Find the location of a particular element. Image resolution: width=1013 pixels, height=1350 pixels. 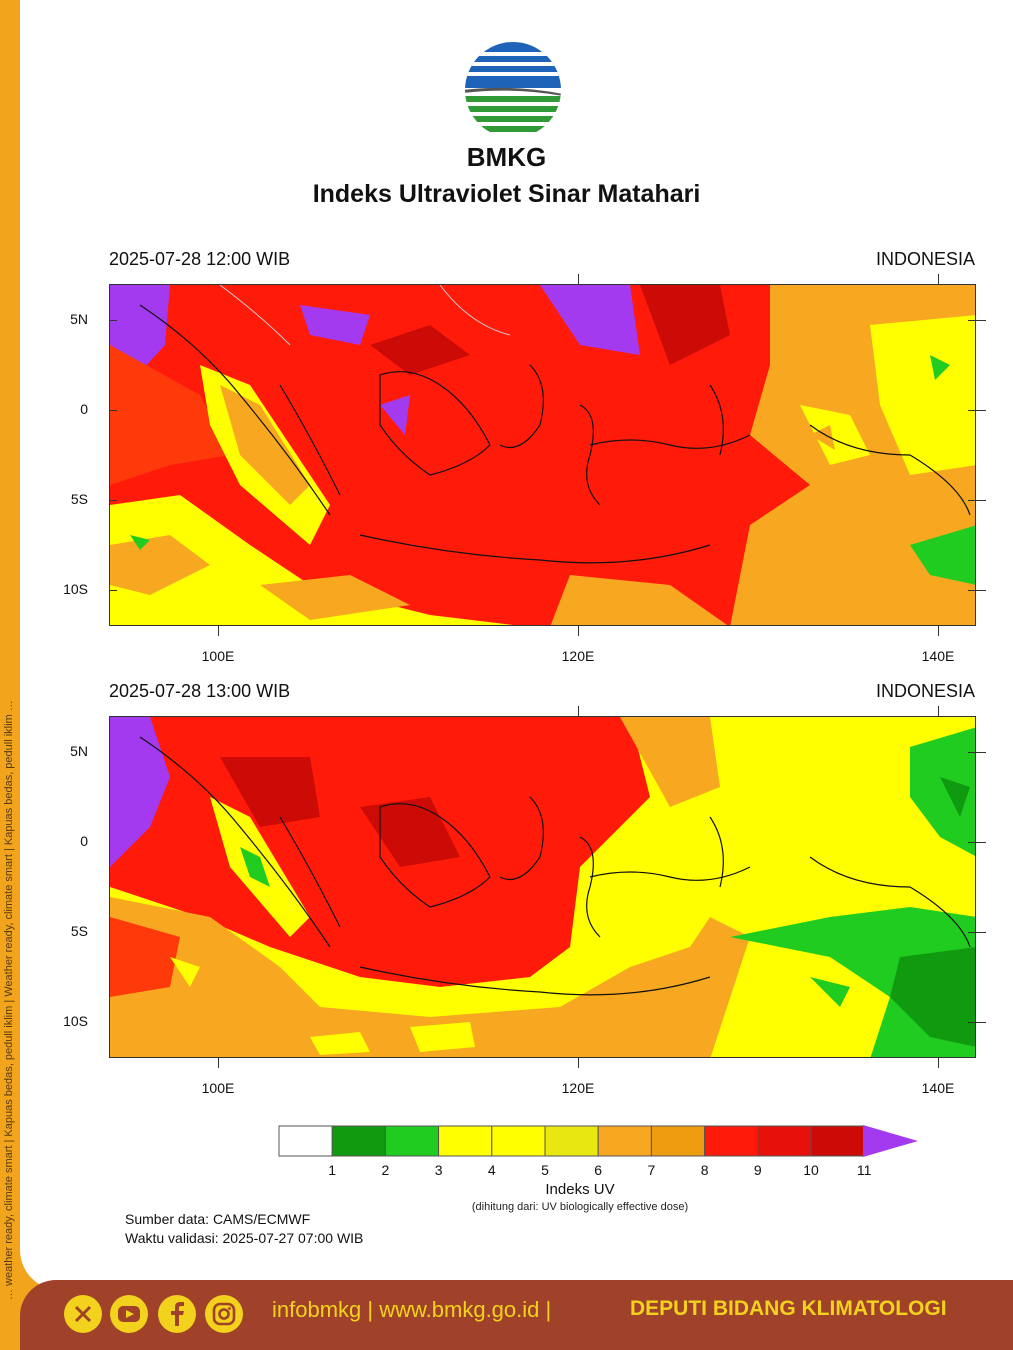

uv-colorbar is located at coordinates (598, 1141).